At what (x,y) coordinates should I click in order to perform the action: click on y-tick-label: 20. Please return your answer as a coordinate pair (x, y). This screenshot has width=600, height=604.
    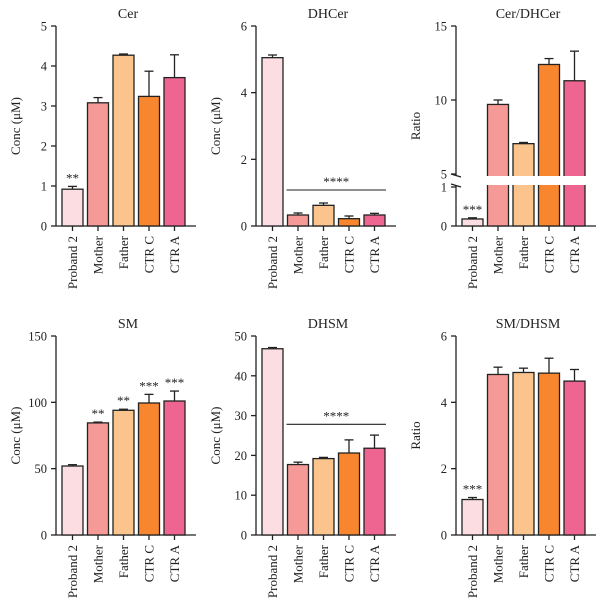
    Looking at the image, I should click on (241, 456).